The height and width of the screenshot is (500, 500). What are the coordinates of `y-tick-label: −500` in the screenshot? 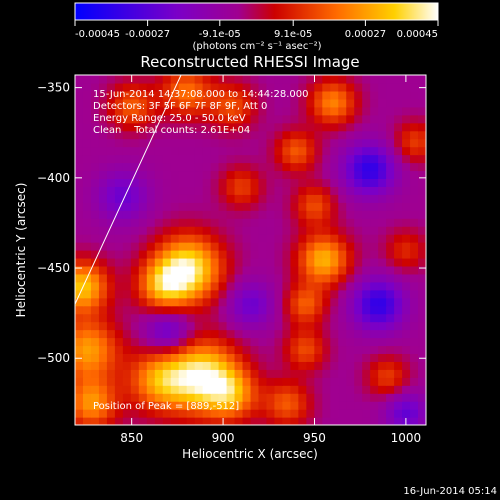 It's located at (53, 358).